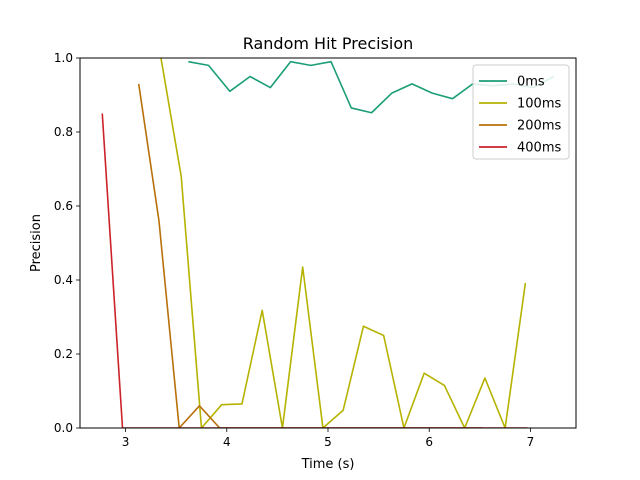 The height and width of the screenshot is (480, 640). What do you see at coordinates (63, 280) in the screenshot?
I see `y-tick-label: 0.4` at bounding box center [63, 280].